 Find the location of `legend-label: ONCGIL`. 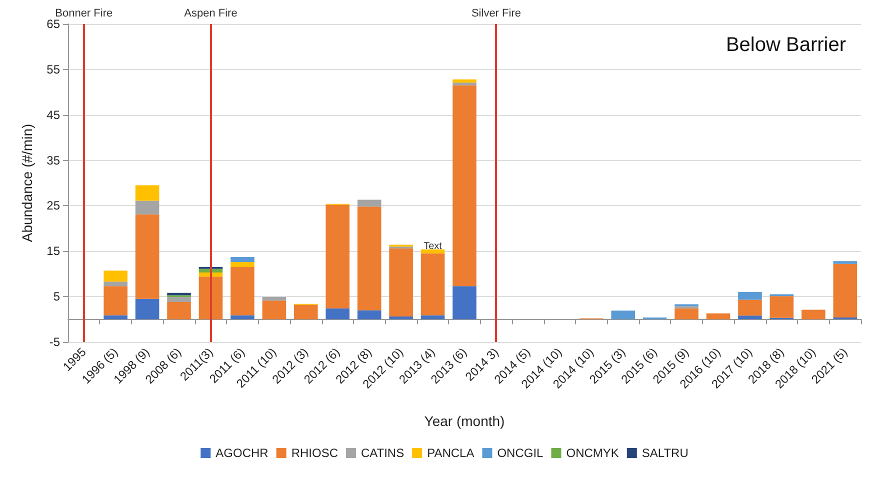

legend-label: ONCGIL is located at coordinates (520, 453).